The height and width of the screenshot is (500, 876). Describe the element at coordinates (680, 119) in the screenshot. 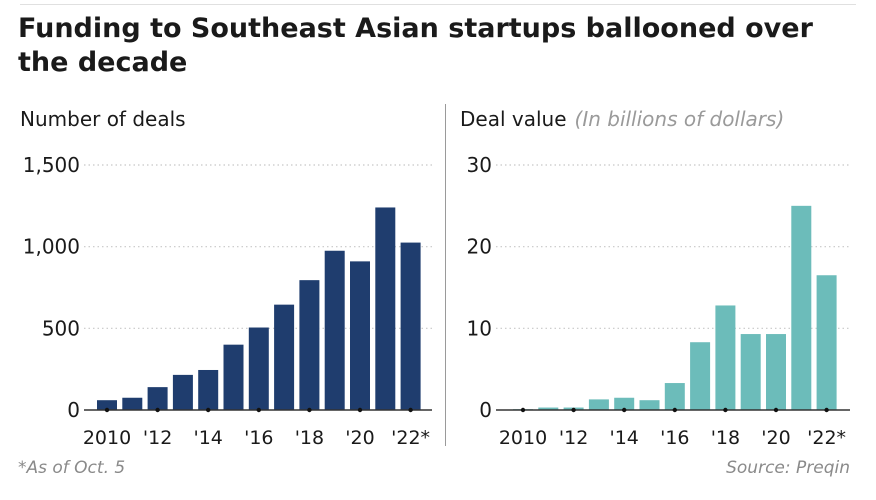

I see `value-panel-subtitle: (In billions of dollars)` at that location.